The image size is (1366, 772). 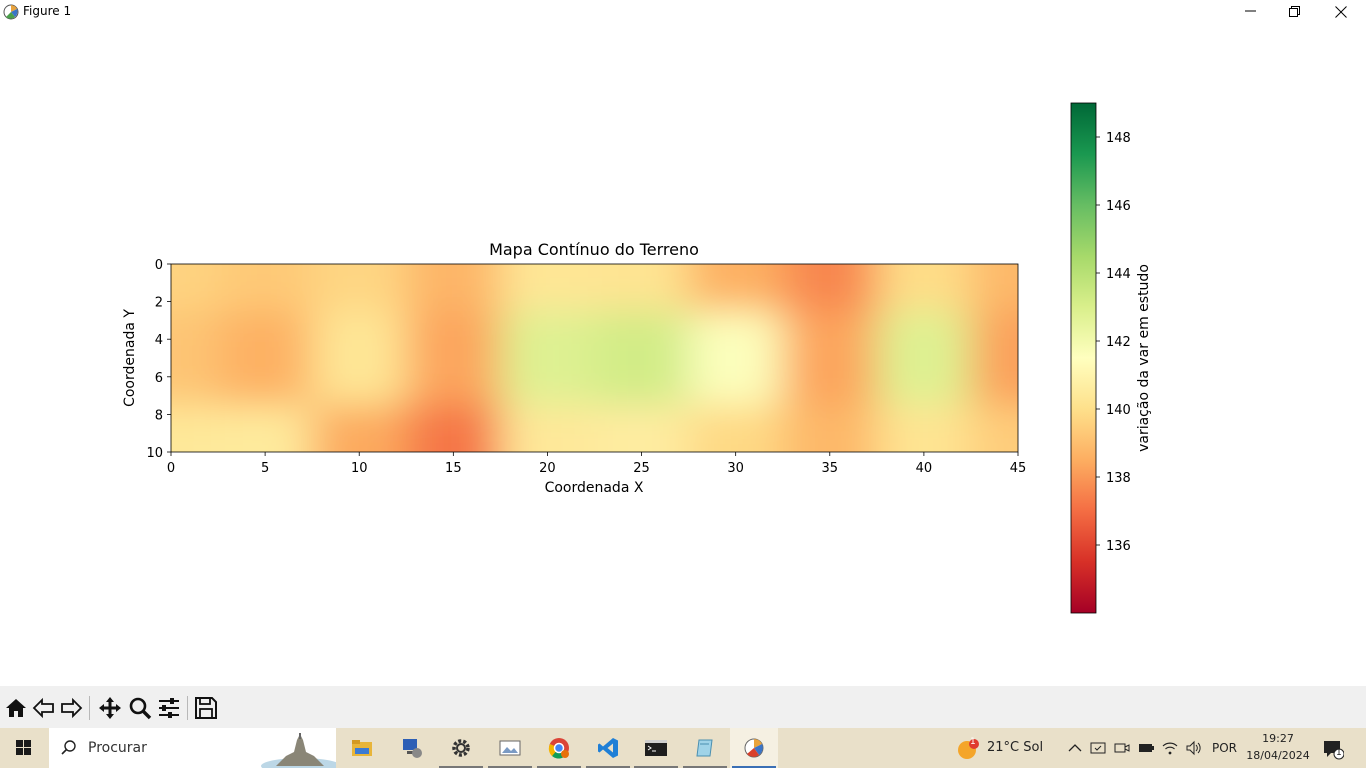 I want to click on save-icon, so click(x=206, y=708).